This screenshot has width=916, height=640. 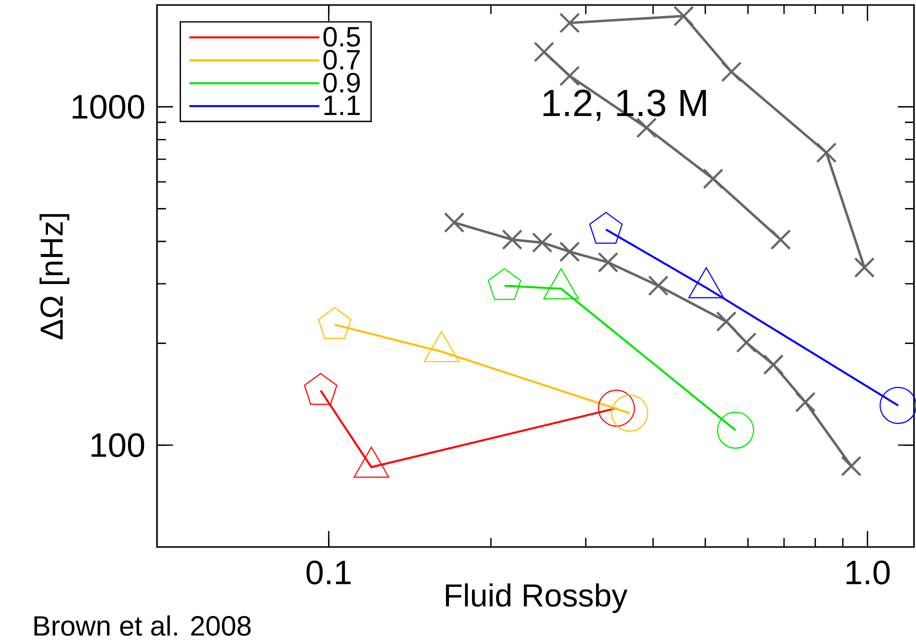 What do you see at coordinates (328, 572) in the screenshot?
I see `x-tick-label: 0.1` at bounding box center [328, 572].